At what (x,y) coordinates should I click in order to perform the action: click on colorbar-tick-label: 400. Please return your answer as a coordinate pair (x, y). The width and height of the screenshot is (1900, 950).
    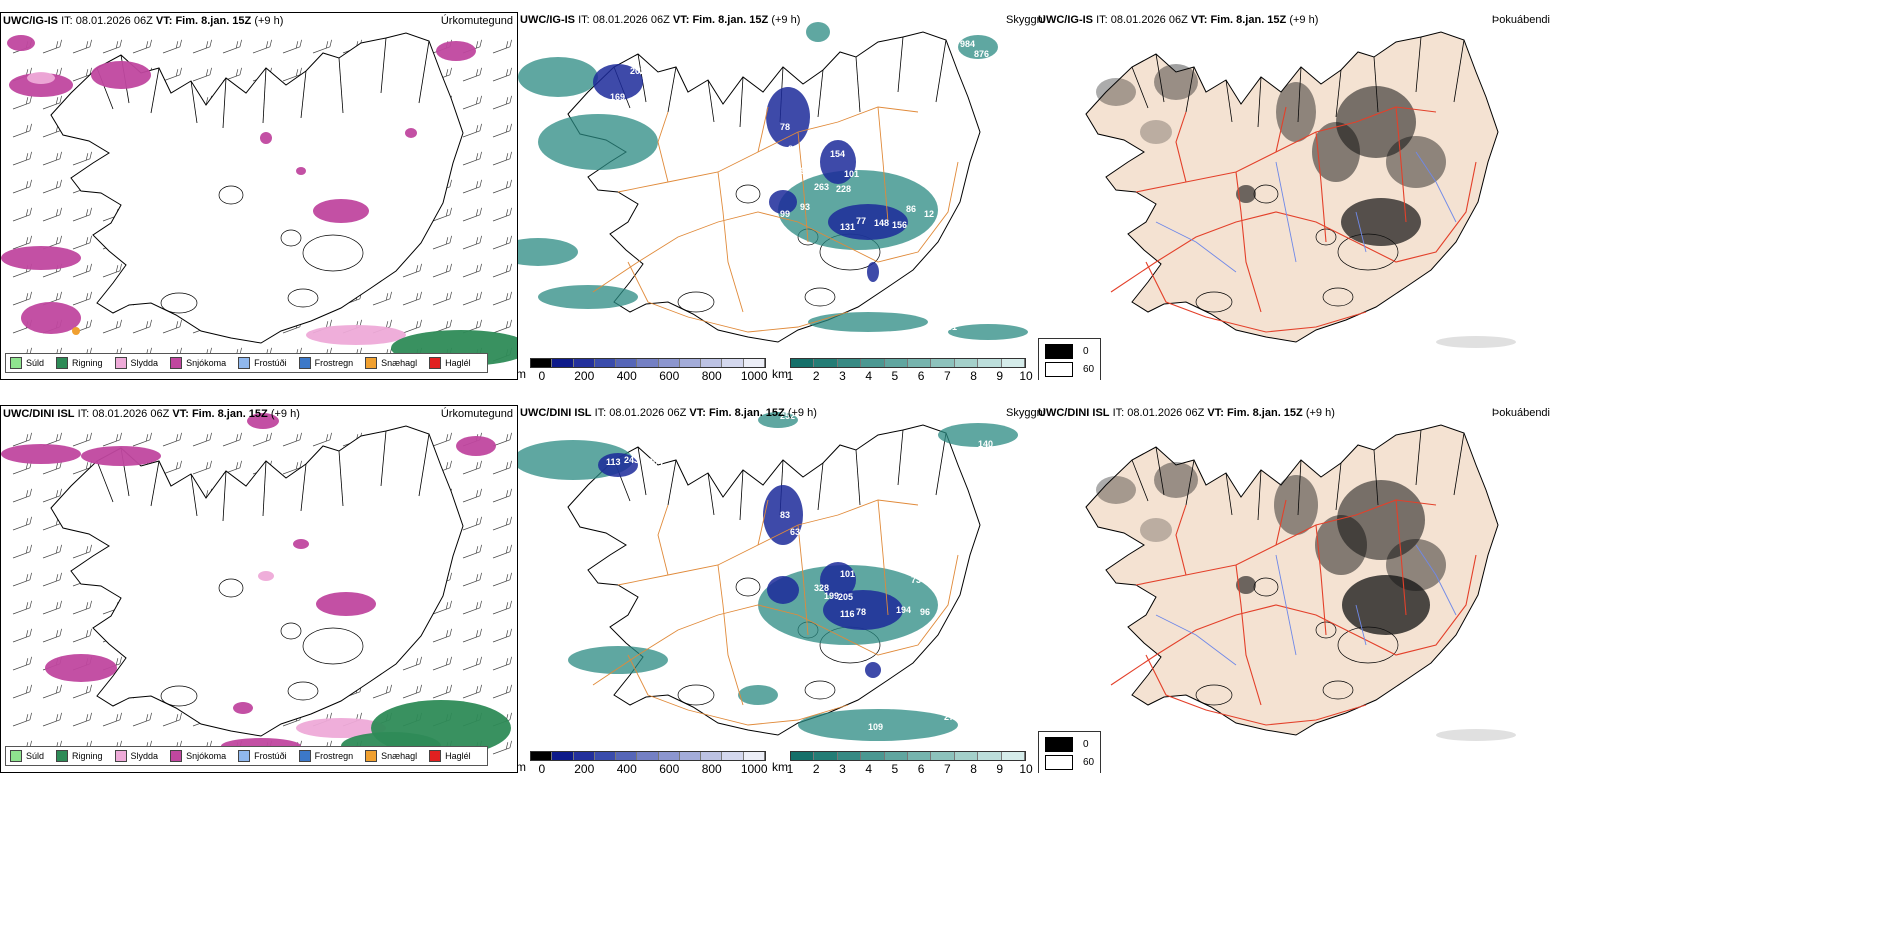
    Looking at the image, I should click on (626, 374).